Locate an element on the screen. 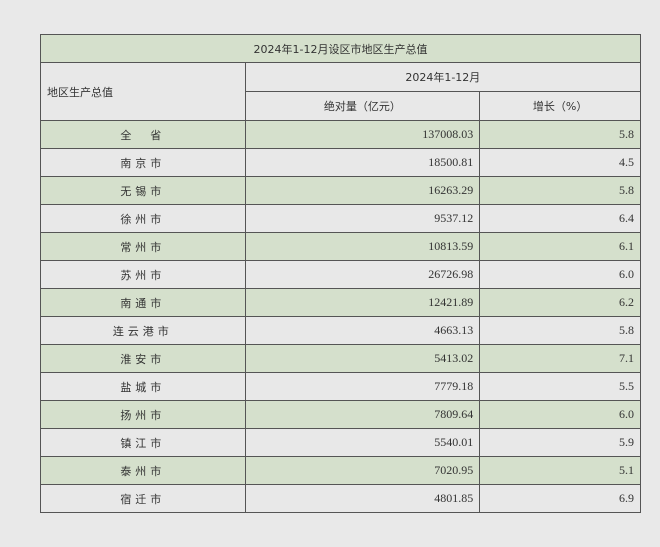 Image resolution: width=660 pixels, height=547 pixels. table-row: 常州市 10813.59 6.1 is located at coordinates (340, 246).